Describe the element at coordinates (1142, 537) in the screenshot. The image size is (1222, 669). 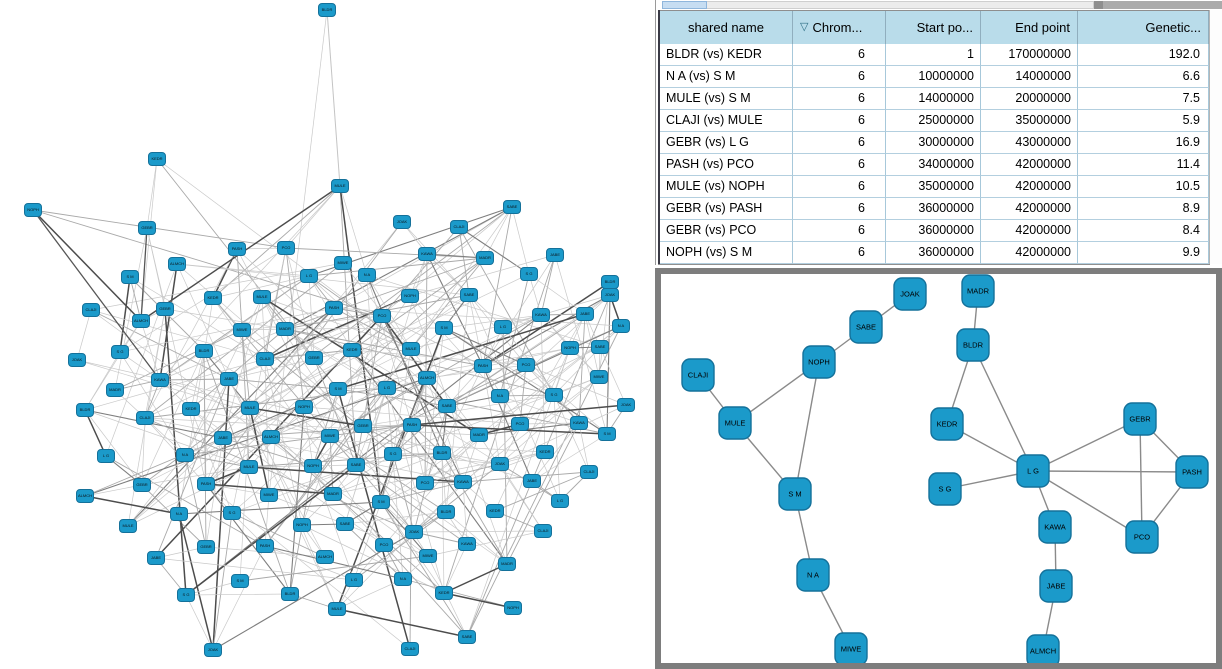
I see `network-node-pco` at that location.